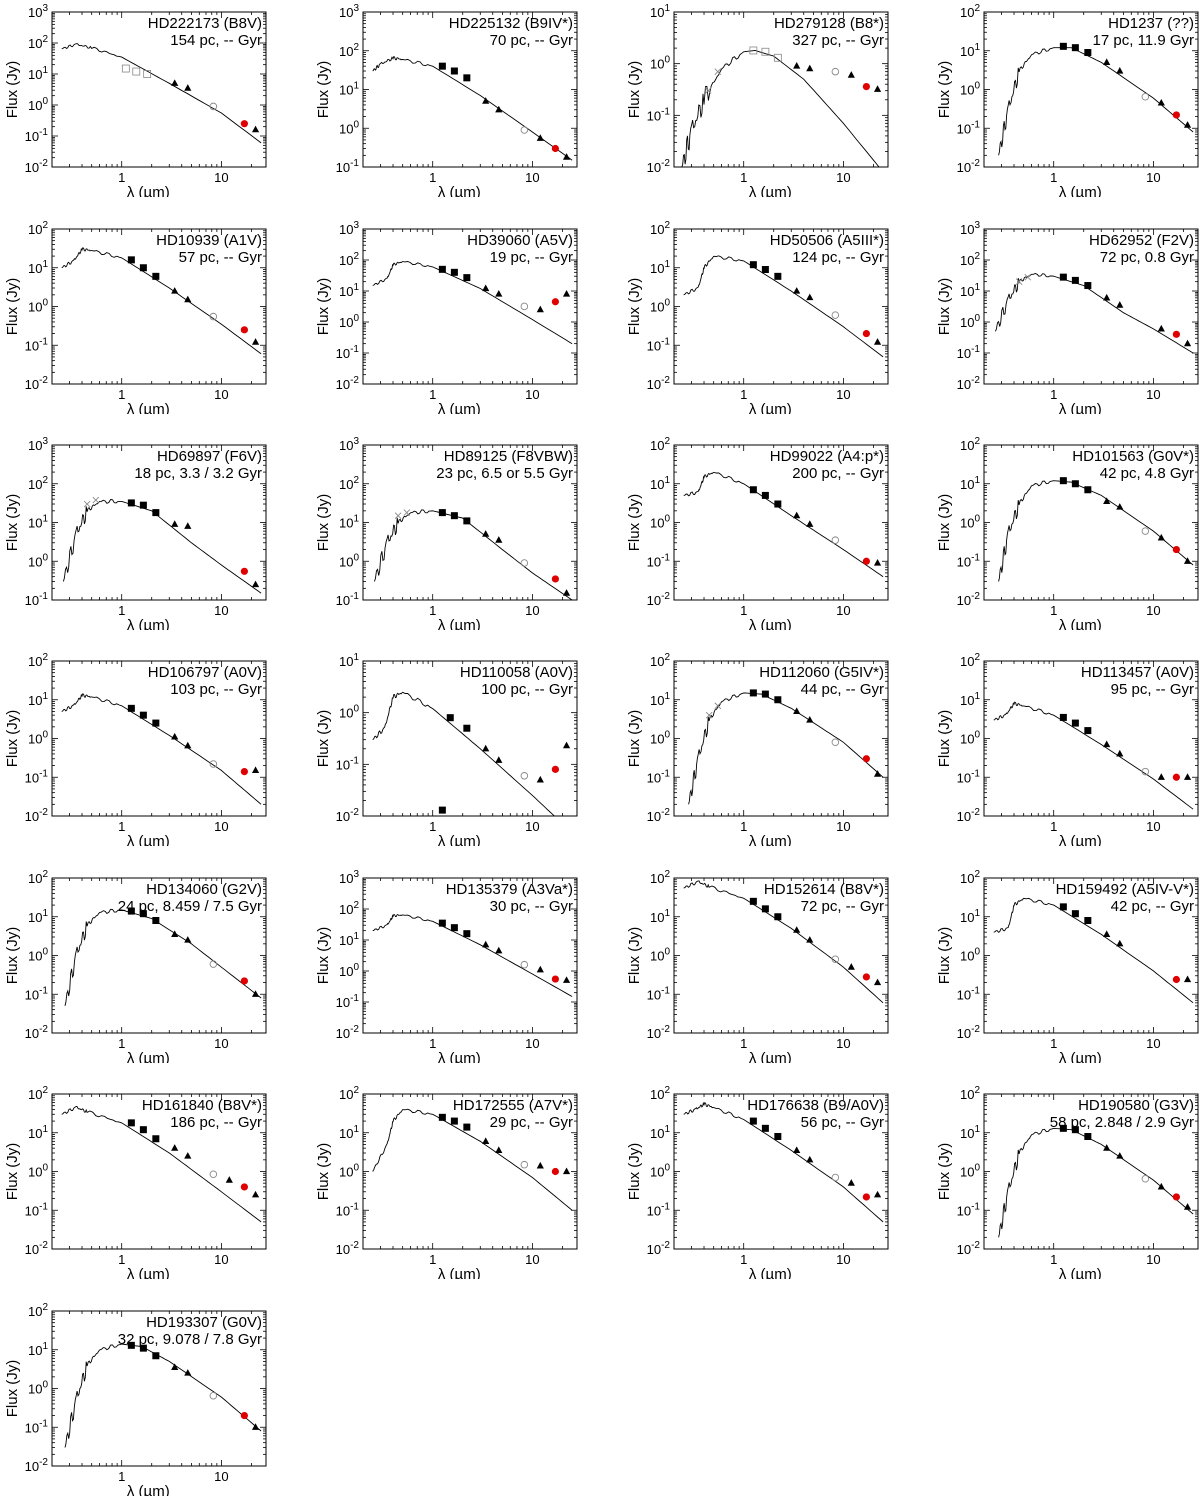  Describe the element at coordinates (205, 23) in the screenshot. I see `panel-title: HD222173 (B8V)` at that location.